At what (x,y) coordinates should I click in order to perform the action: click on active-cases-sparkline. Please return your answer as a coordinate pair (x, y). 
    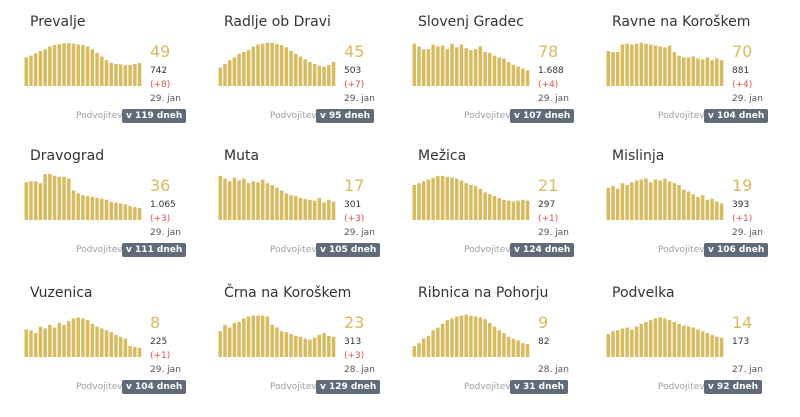
    Looking at the image, I should click on (471, 335).